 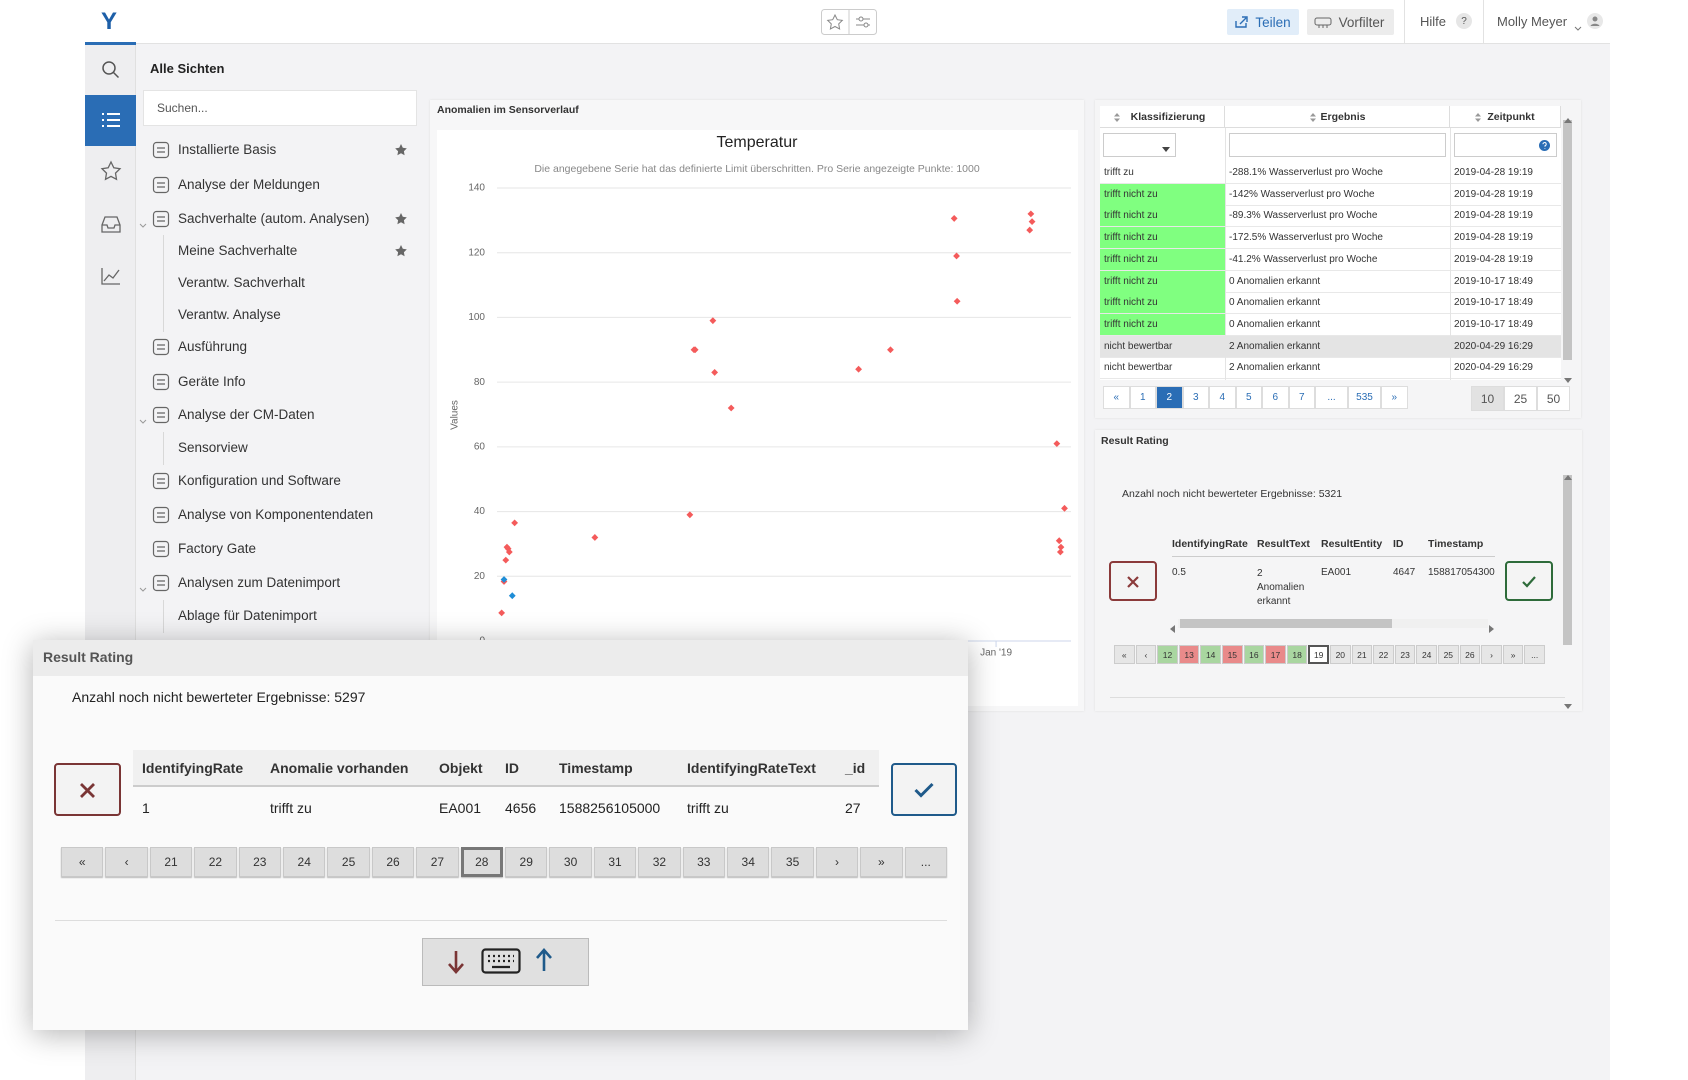 What do you see at coordinates (1275, 397) in the screenshot?
I see `page-button: 6` at bounding box center [1275, 397].